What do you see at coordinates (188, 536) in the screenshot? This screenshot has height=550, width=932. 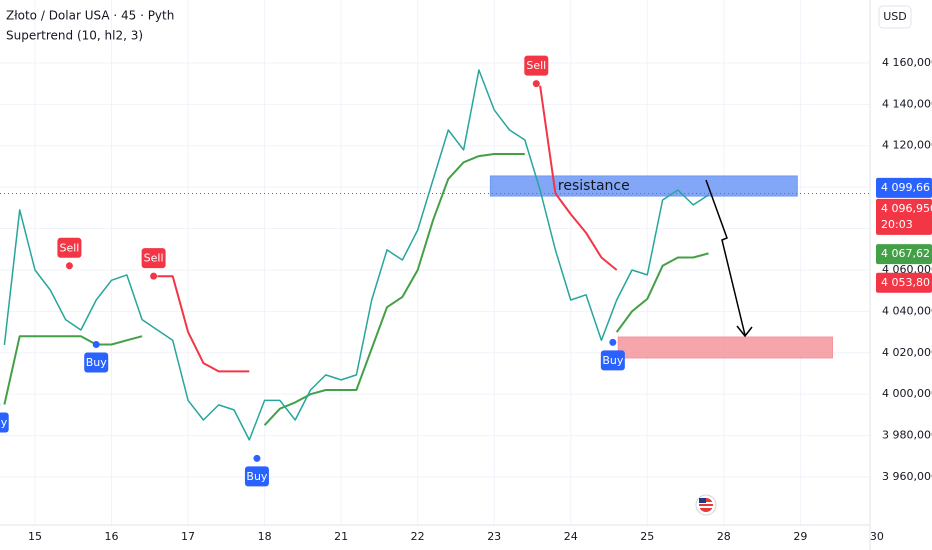 I see `x-tick-label: 17` at bounding box center [188, 536].